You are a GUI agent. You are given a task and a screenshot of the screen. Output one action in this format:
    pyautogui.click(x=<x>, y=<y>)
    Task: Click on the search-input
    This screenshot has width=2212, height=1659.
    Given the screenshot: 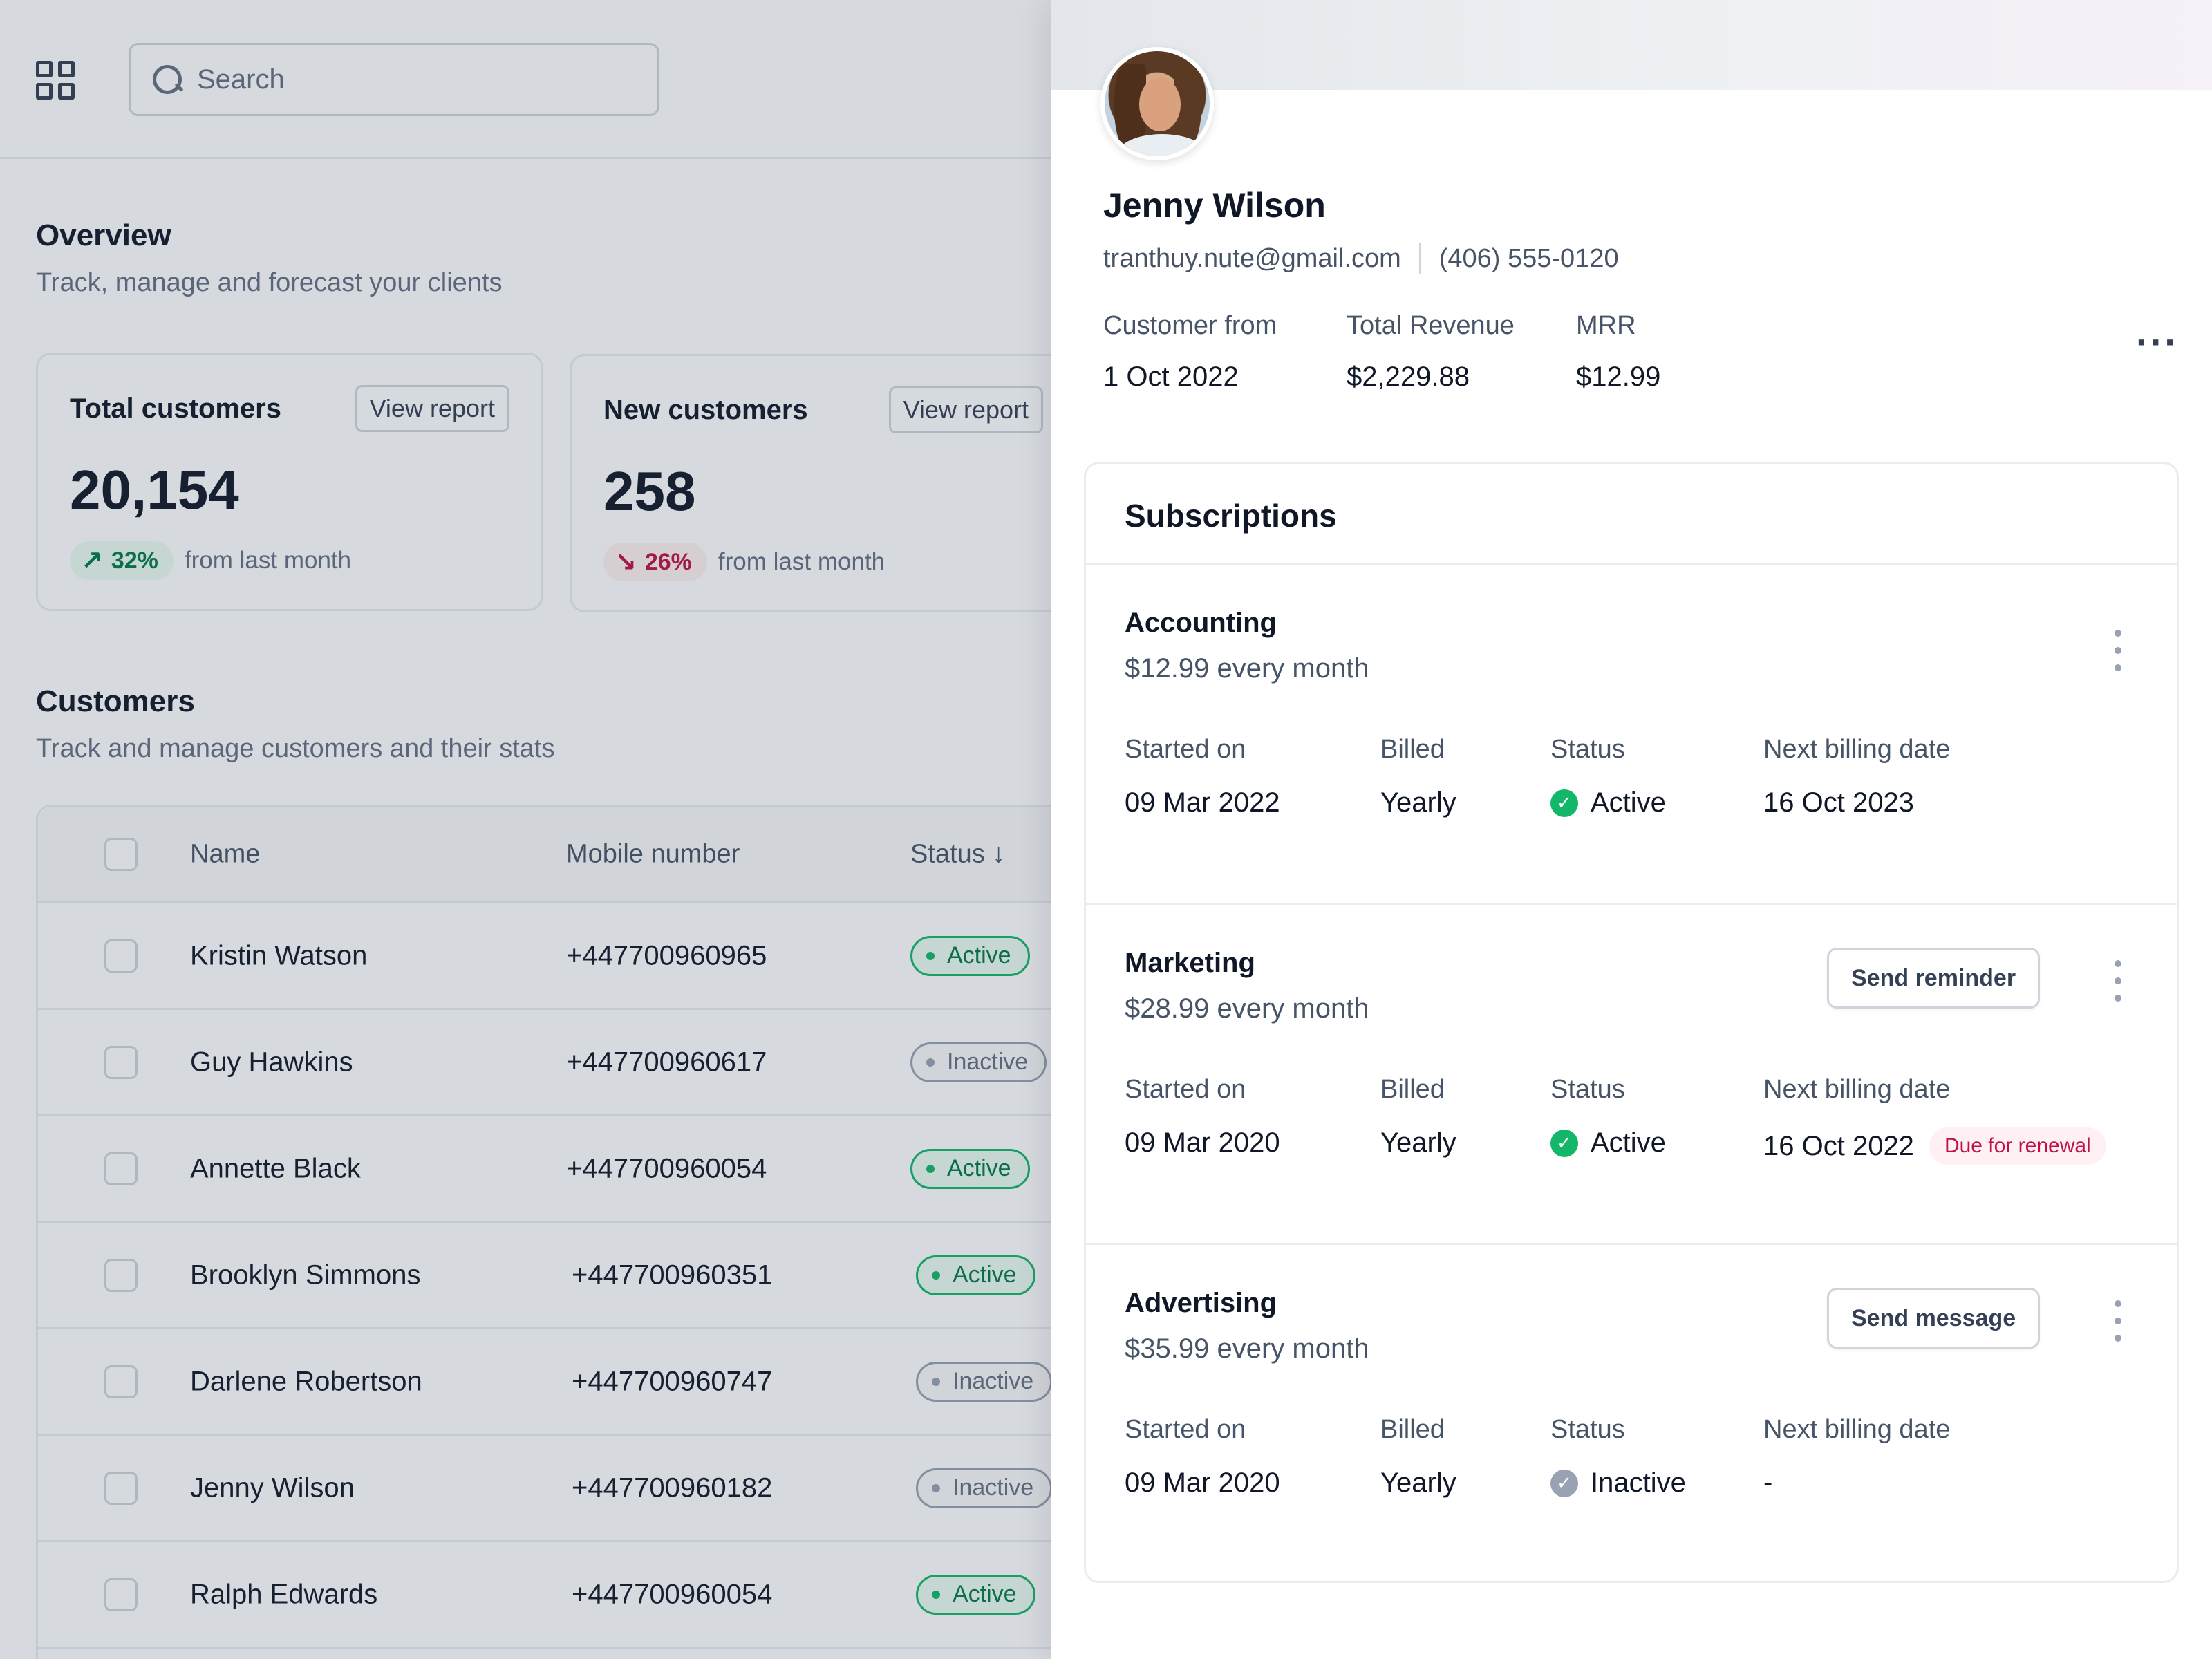 What is the action you would take?
    pyautogui.click(x=391, y=79)
    